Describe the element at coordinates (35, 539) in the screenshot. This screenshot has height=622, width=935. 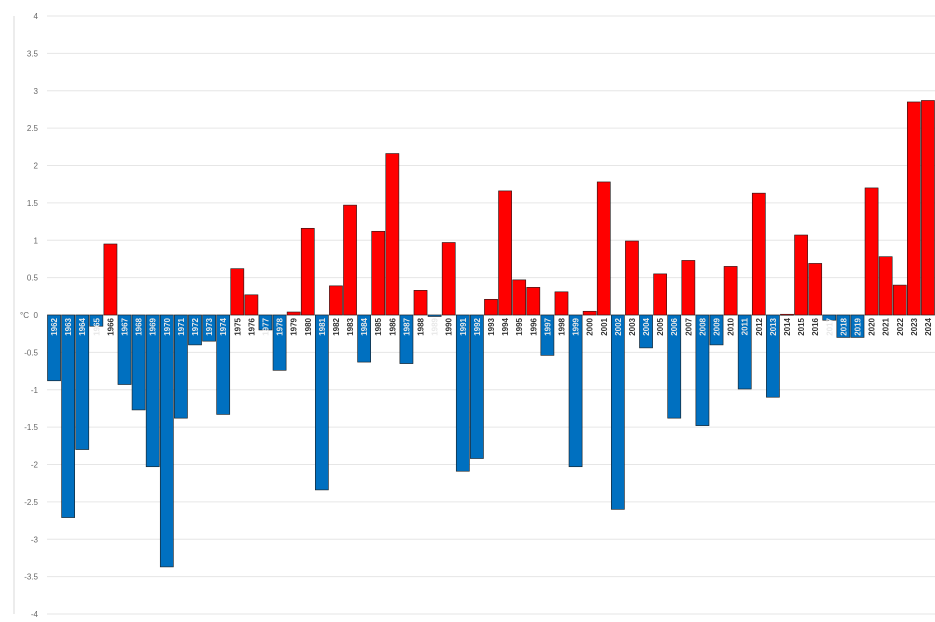
I see `y-tick-label: -3` at that location.